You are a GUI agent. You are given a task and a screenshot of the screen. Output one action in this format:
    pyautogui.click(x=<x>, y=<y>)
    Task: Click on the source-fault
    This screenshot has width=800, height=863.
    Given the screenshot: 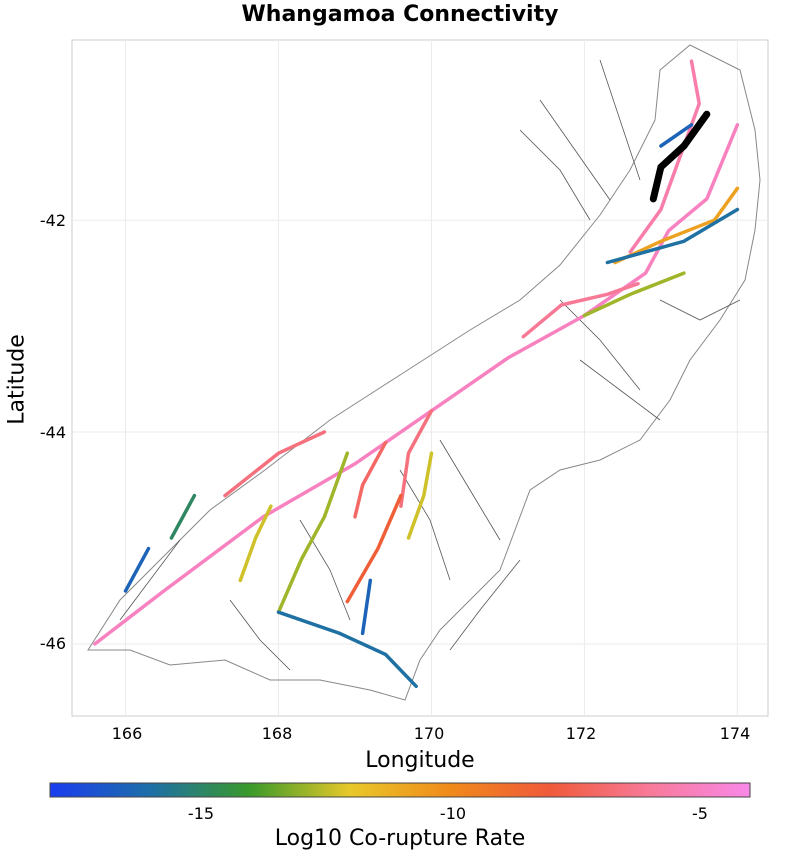 What is the action you would take?
    pyautogui.click(x=680, y=156)
    